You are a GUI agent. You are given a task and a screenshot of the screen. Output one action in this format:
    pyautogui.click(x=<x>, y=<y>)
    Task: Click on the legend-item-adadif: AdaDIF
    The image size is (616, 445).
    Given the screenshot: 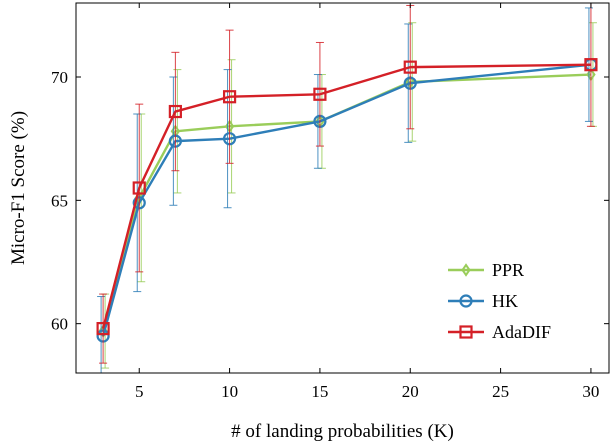 What is the action you would take?
    pyautogui.click(x=499, y=332)
    